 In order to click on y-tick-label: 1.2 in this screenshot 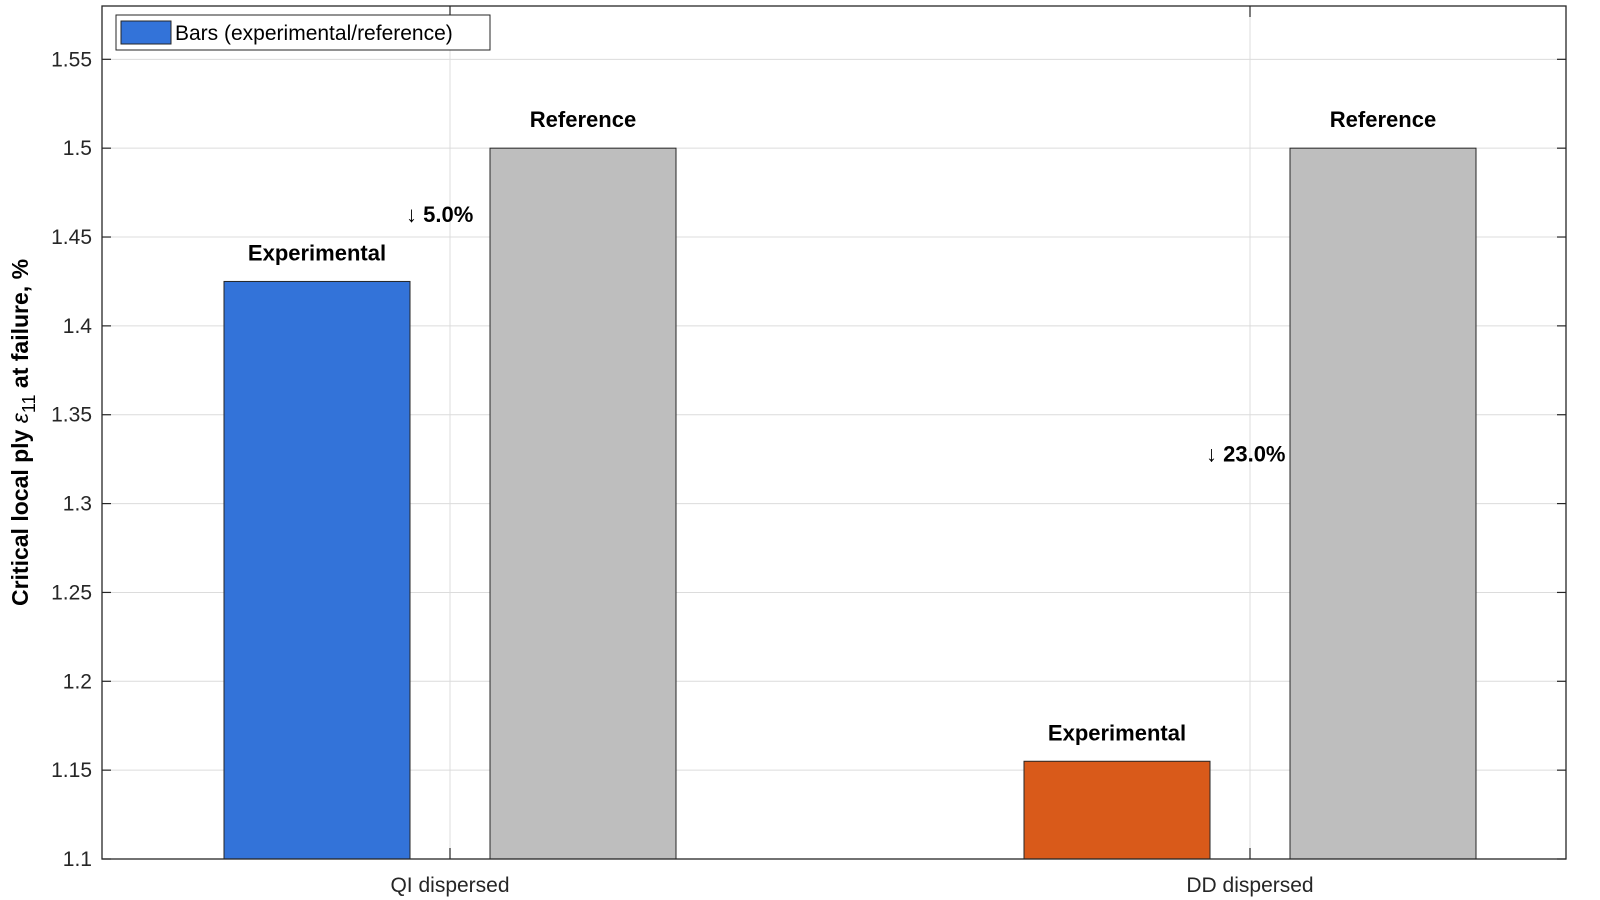, I will do `click(77, 681)`.